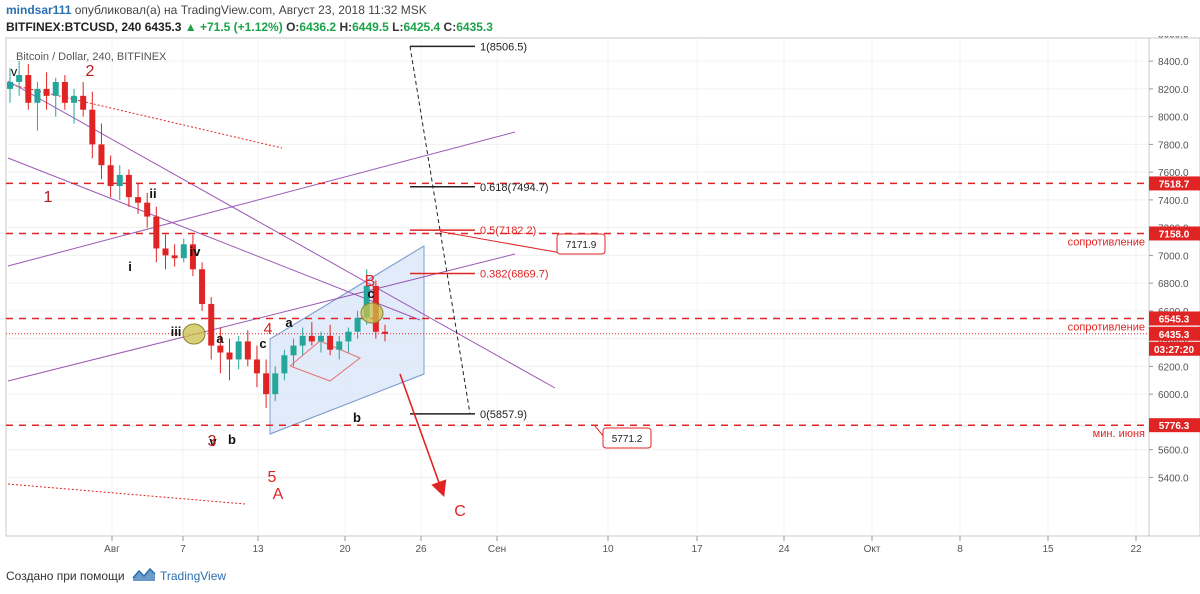 Image resolution: width=1200 pixels, height=594 pixels. What do you see at coordinates (1173, 62) in the screenshot?
I see `y-tick-label: 8400.0` at bounding box center [1173, 62].